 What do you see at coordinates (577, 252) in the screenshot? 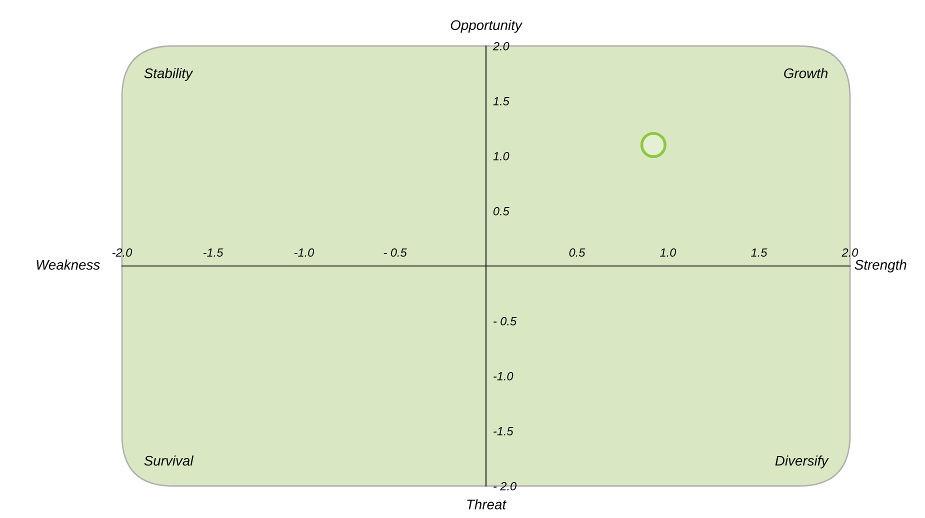
I see `x-tick-label: 0.5` at bounding box center [577, 252].